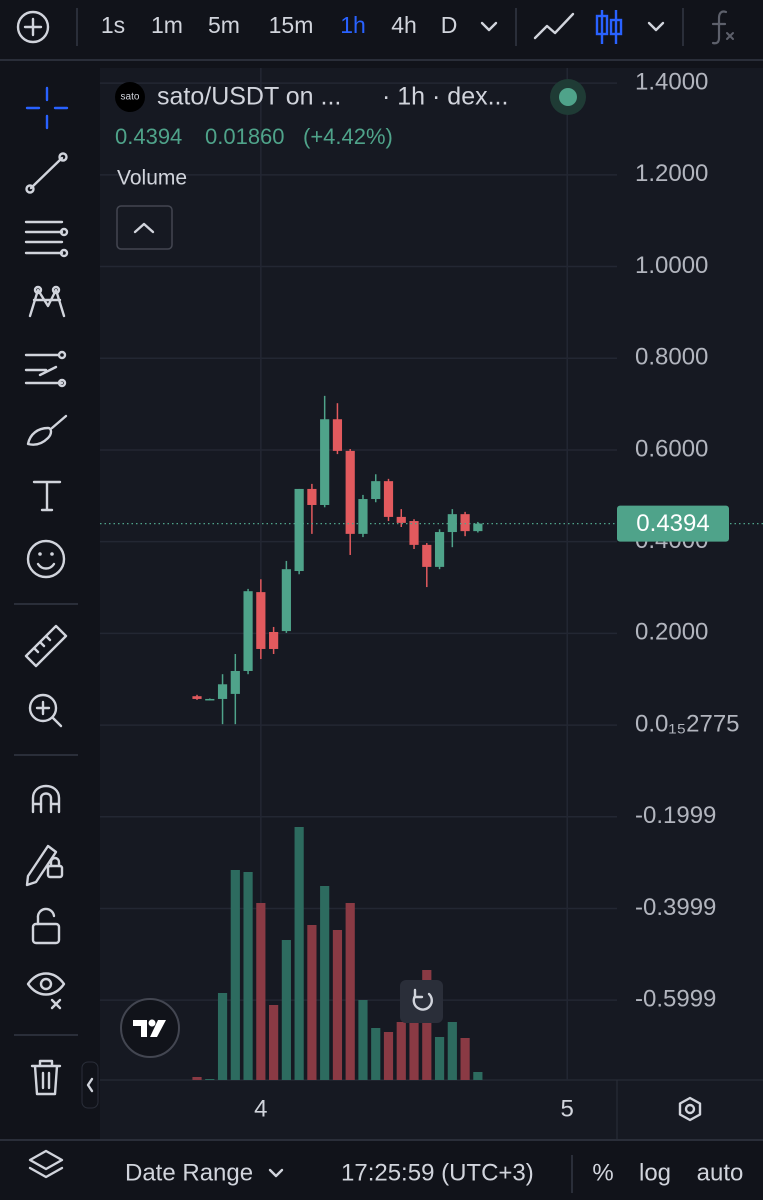 This screenshot has width=763, height=1200. What do you see at coordinates (568, 97) in the screenshot?
I see `status-dot` at bounding box center [568, 97].